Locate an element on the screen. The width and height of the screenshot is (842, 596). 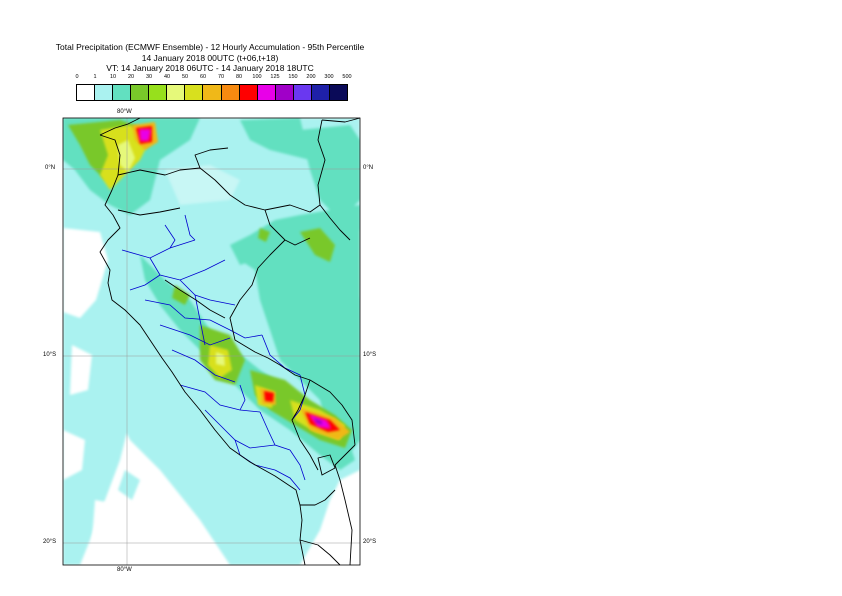
legend-label: 200 is located at coordinates (311, 77).